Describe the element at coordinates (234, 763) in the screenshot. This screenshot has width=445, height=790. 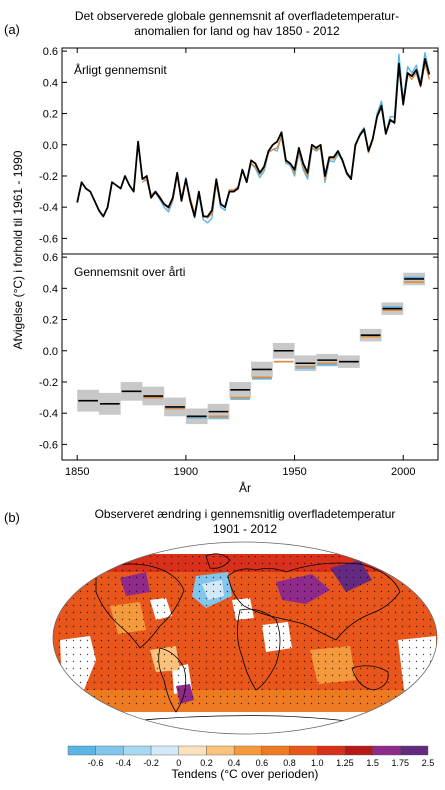
I see `colorbar-tick-label: 0.4` at that location.